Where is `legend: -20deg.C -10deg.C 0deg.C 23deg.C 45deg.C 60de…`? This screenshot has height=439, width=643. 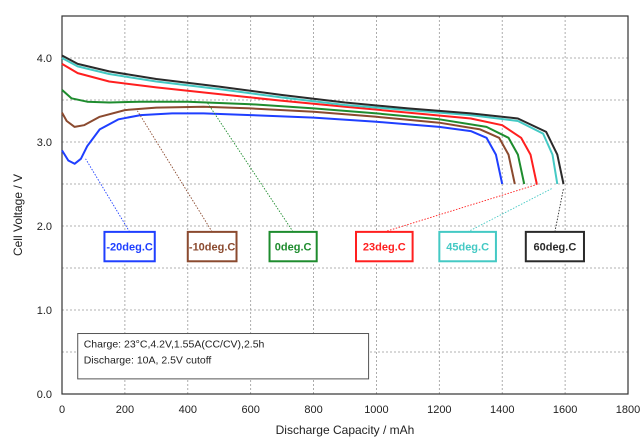
legend: -20deg.C -10deg.C 0deg.C 23deg.C 45deg.C 60de… is located at coordinates (344, 246).